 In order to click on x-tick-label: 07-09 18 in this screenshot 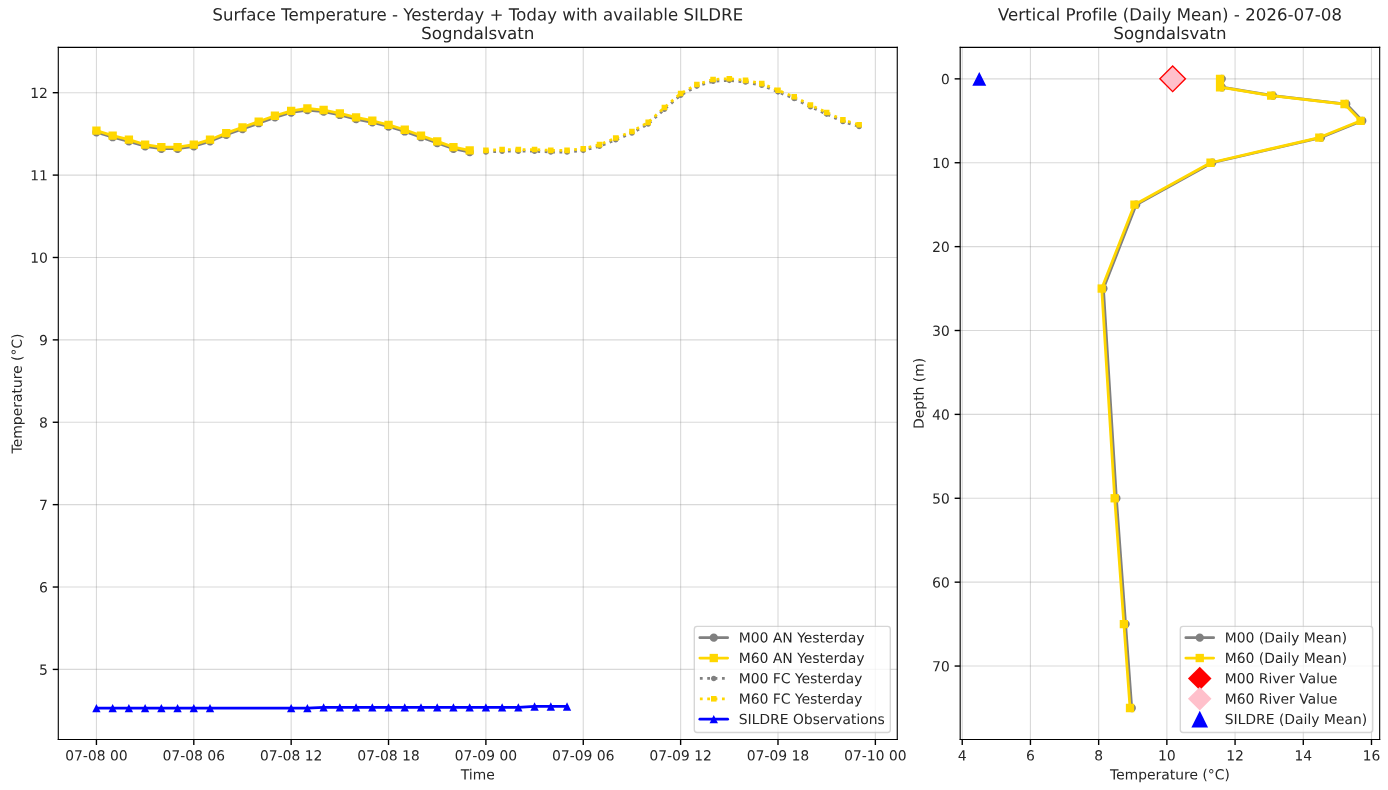, I will do `click(778, 755)`.